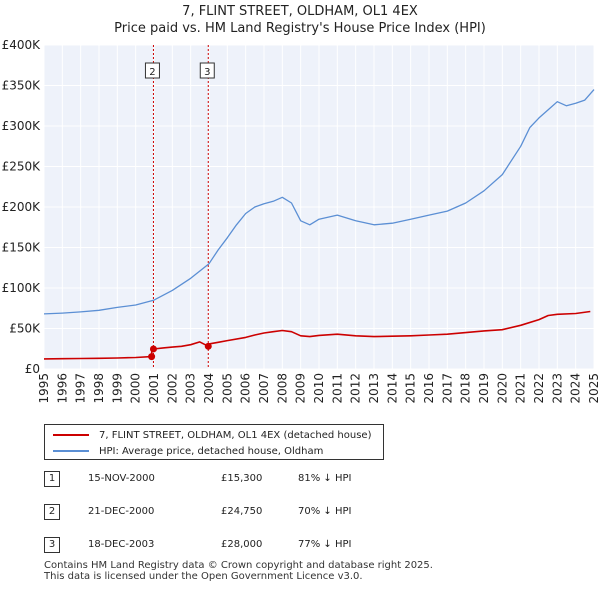 Image resolution: width=600 pixels, height=590 pixels. I want to click on table-row: 1 15-NOV-2000 £15,300 81% ↓ HPI, so click(254, 482).